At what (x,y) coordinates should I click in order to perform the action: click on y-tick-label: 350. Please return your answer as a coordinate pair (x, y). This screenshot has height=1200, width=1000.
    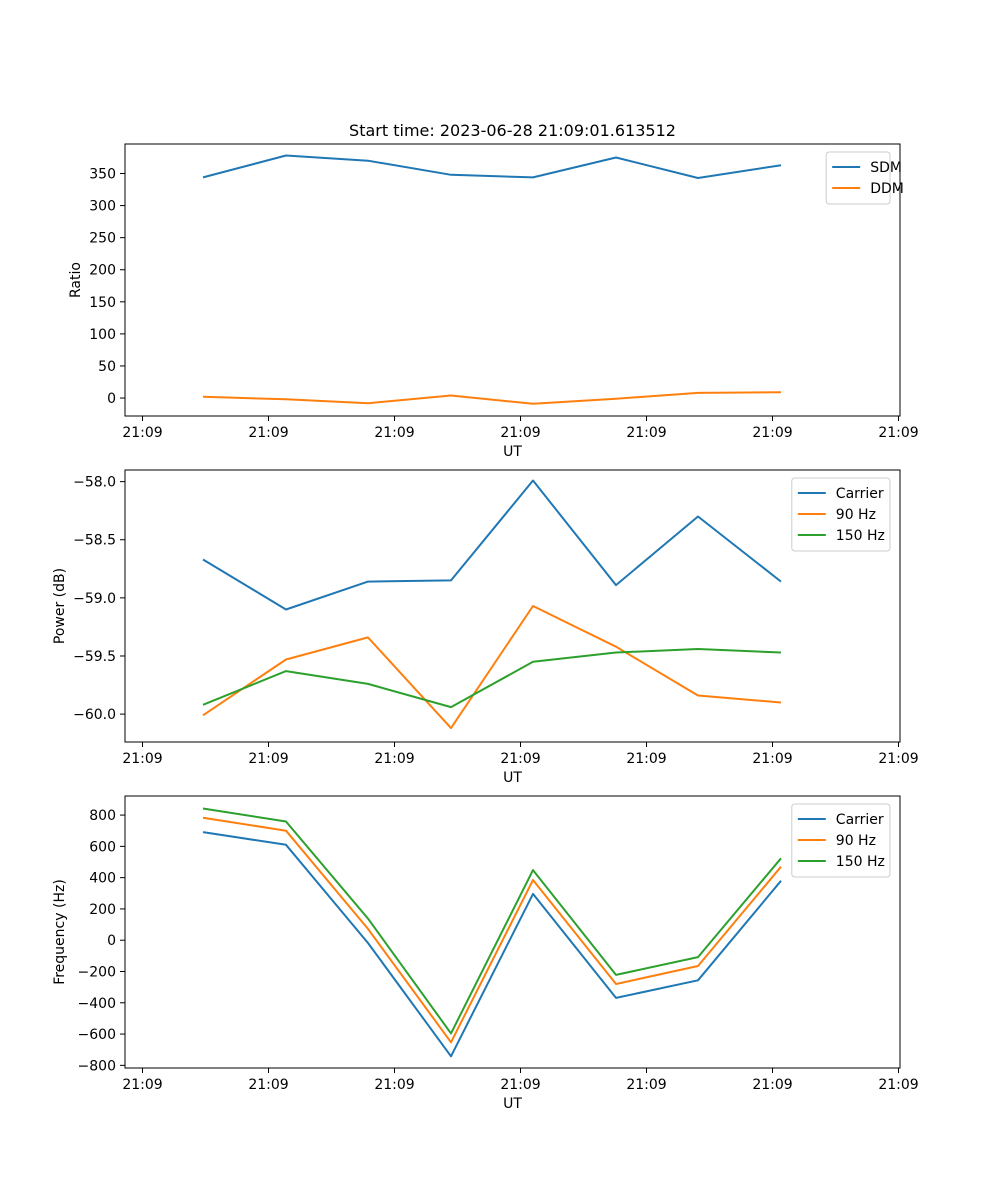
    Looking at the image, I should click on (102, 175).